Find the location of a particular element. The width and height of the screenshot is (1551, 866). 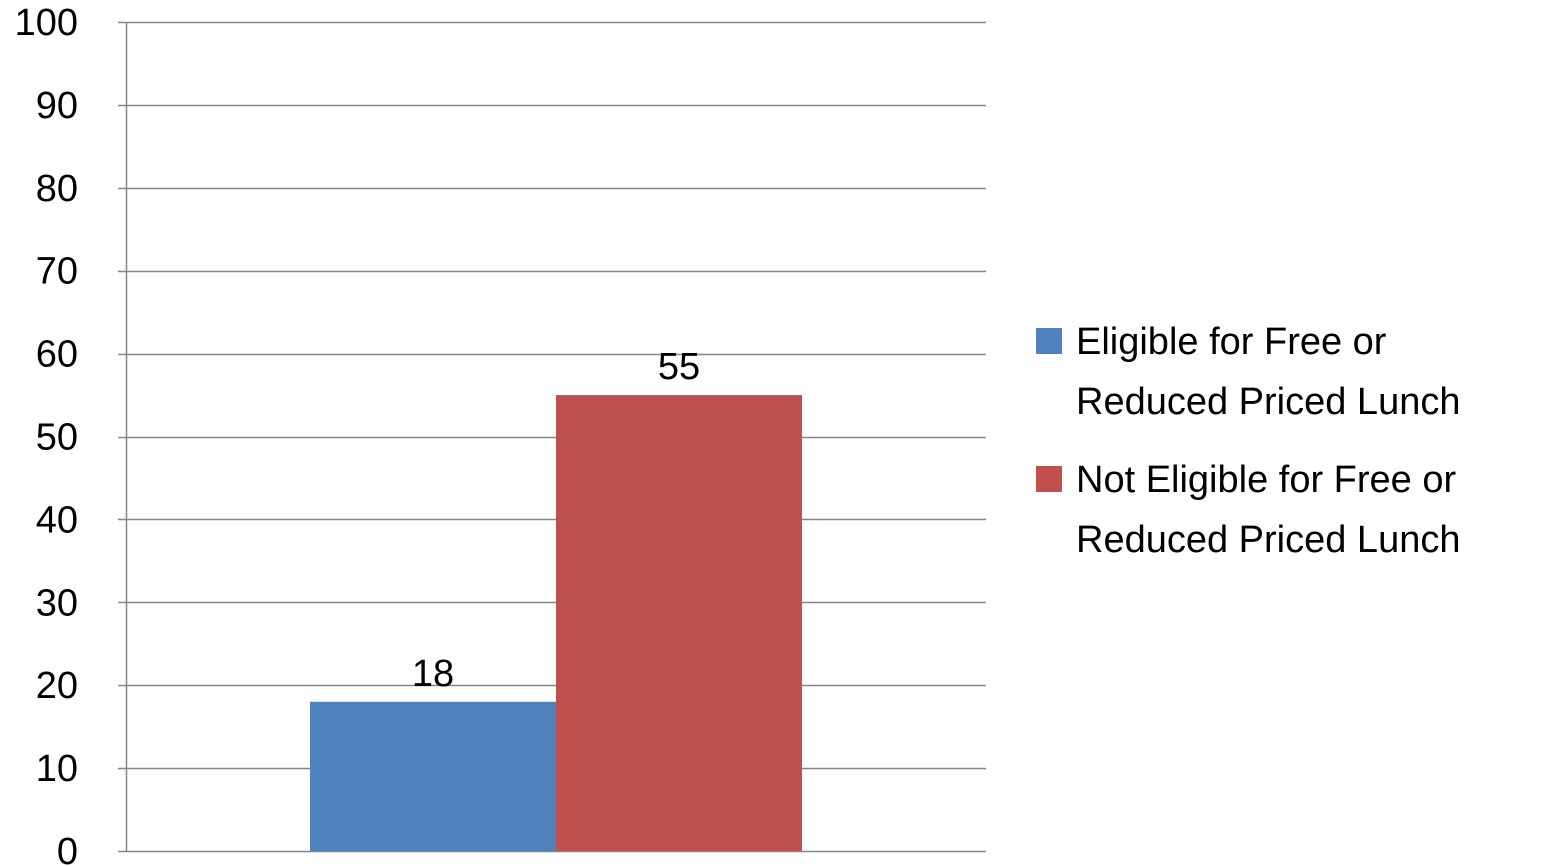

data-label-eligible: 18 is located at coordinates (433, 674).